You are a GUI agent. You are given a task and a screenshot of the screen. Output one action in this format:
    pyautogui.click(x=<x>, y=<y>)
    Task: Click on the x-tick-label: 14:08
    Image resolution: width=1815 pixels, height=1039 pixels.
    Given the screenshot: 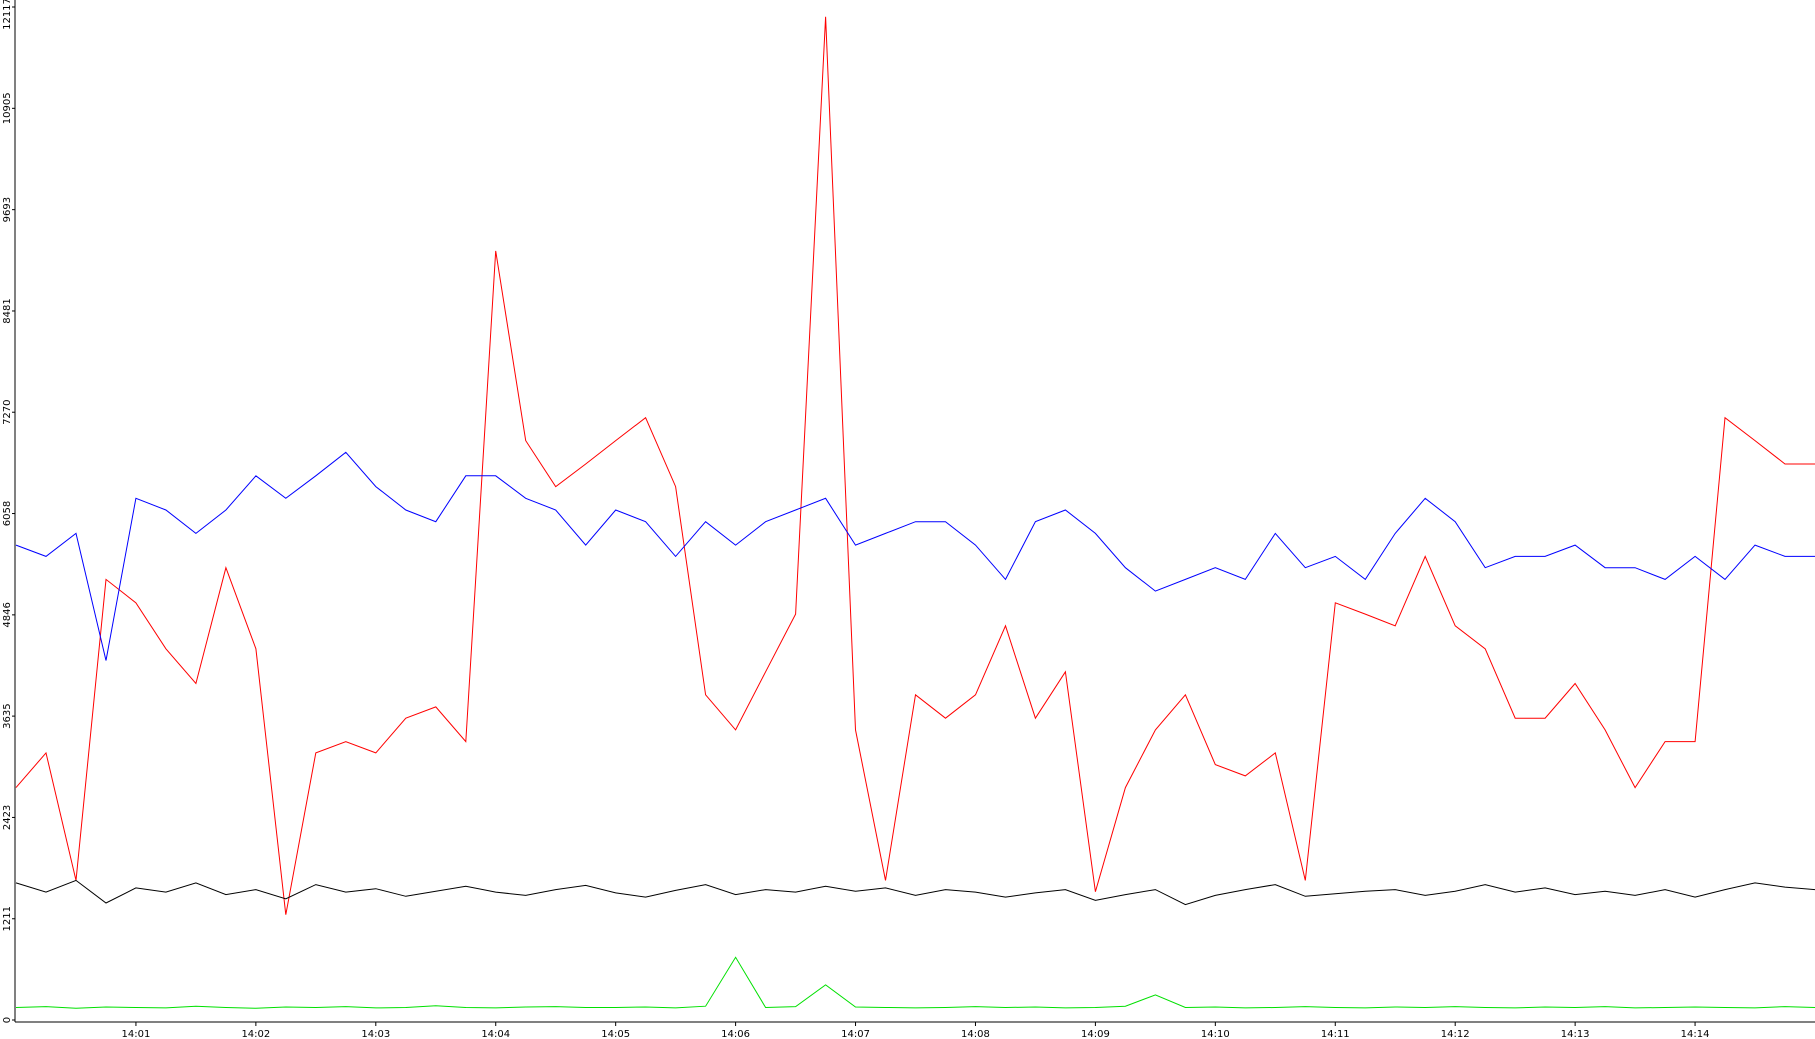 What is the action you would take?
    pyautogui.click(x=975, y=1034)
    